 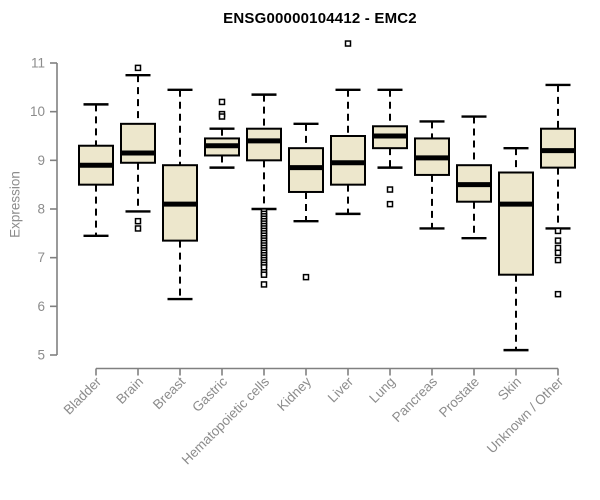 What do you see at coordinates (169, 393) in the screenshot?
I see `x-category-label-breast: Breast` at bounding box center [169, 393].